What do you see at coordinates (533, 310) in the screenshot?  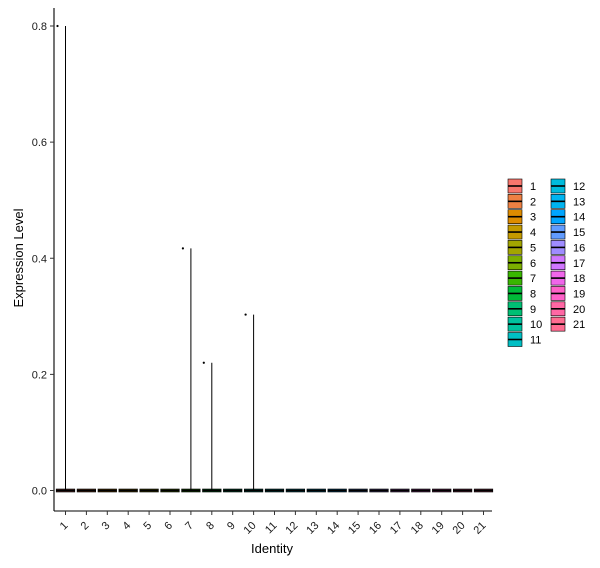 I see `legend-label: 9` at bounding box center [533, 310].